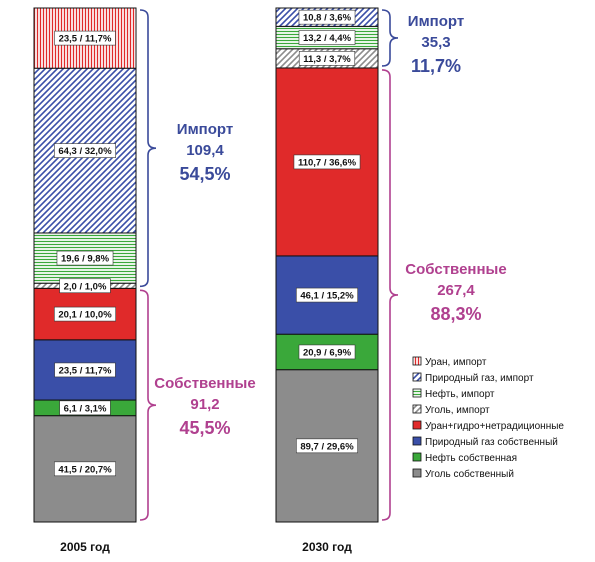 This screenshot has width=595, height=562. I want to click on segment-label-0-6: 64,3 / 32,0%, so click(85, 150).